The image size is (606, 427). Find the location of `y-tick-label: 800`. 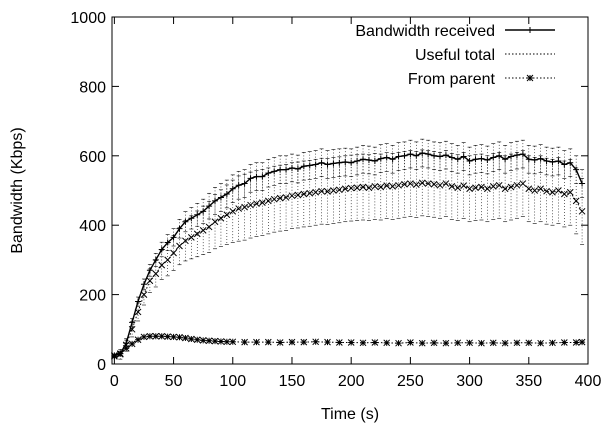

y-tick-label: 800 is located at coordinates (92, 87).